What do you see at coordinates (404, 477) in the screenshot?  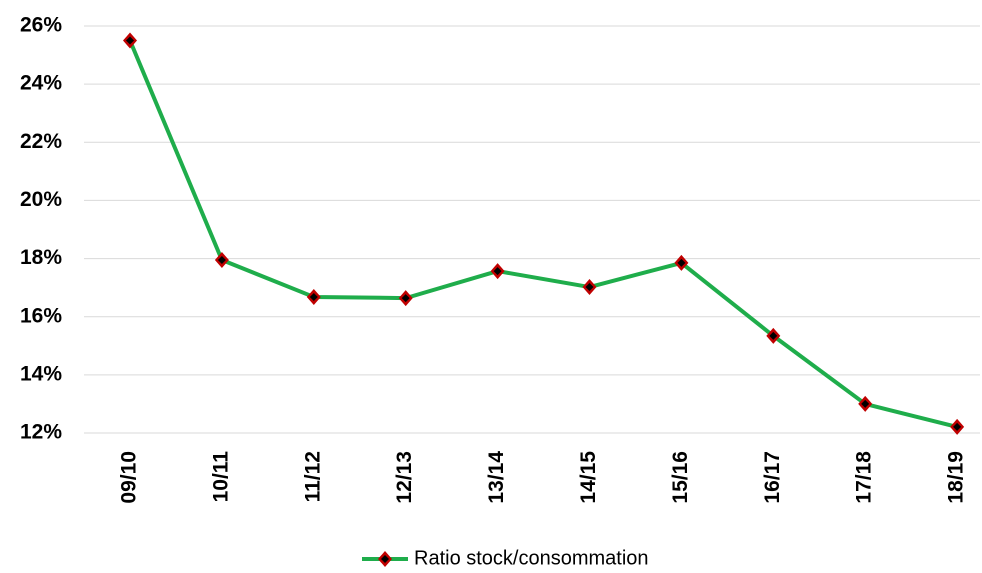 I see `x-tick-label: 12/13` at bounding box center [404, 477].